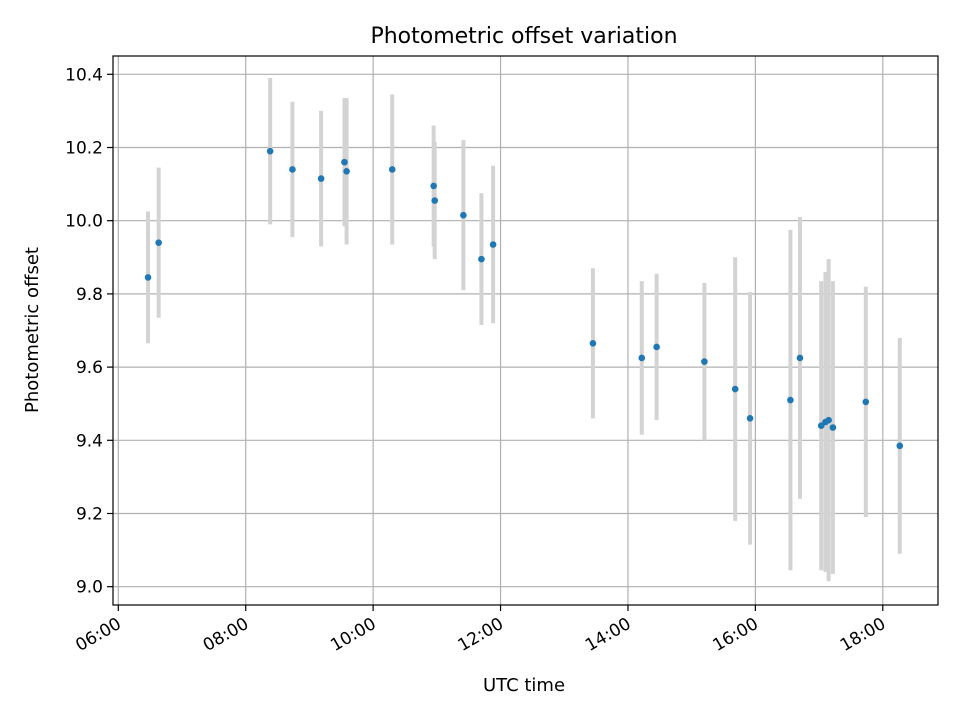 This screenshot has height=720, width=960. What do you see at coordinates (84, 149) in the screenshot?
I see `y-tick-label: 10.2` at bounding box center [84, 149].